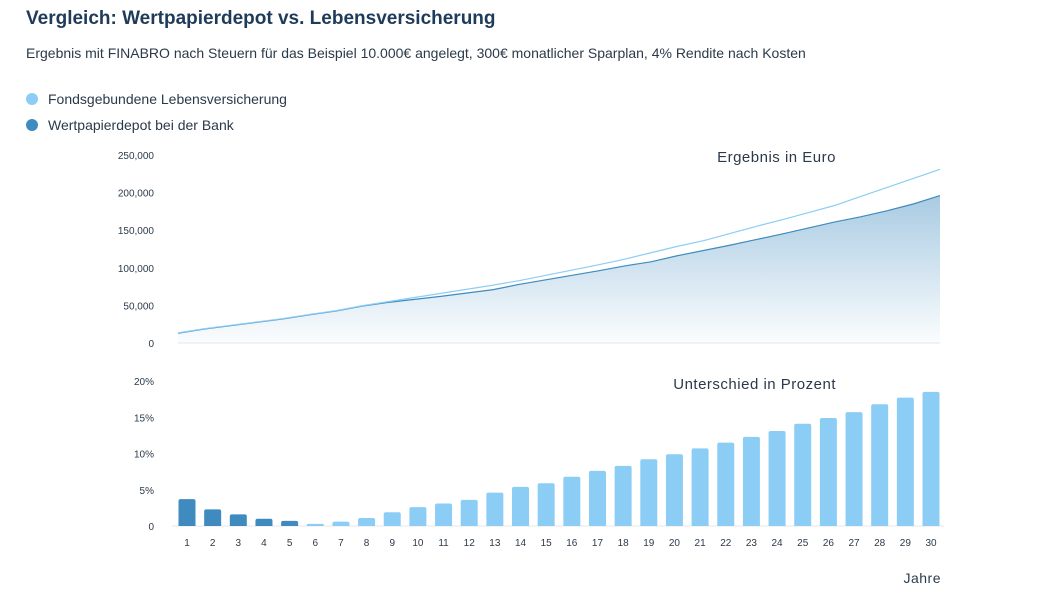 The height and width of the screenshot is (600, 1054). I want to click on legend-item-wertpapierdepot: Wertpapierdepot bei der Bank, so click(156, 125).